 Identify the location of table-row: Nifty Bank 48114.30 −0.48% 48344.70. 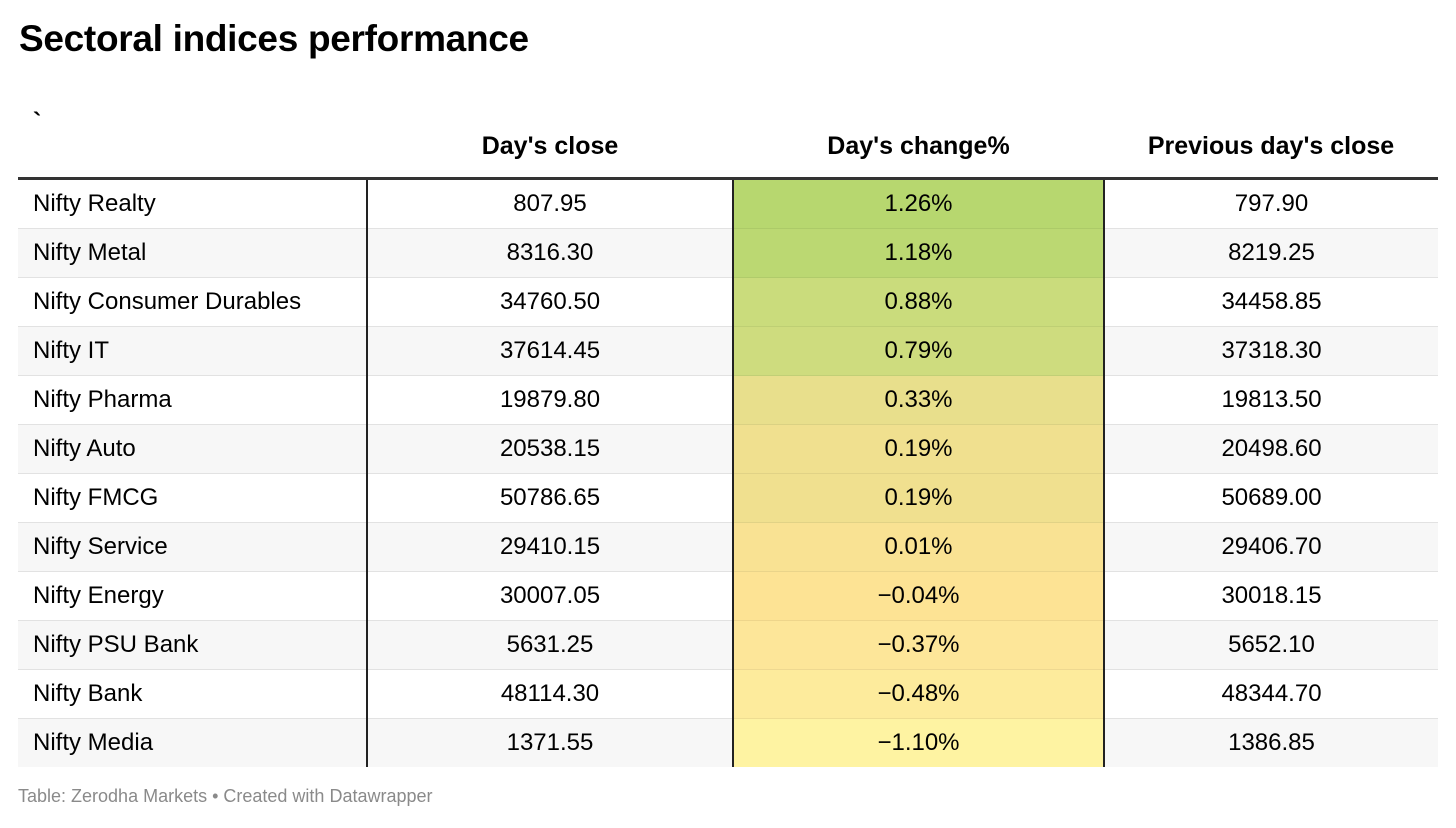
(728, 694).